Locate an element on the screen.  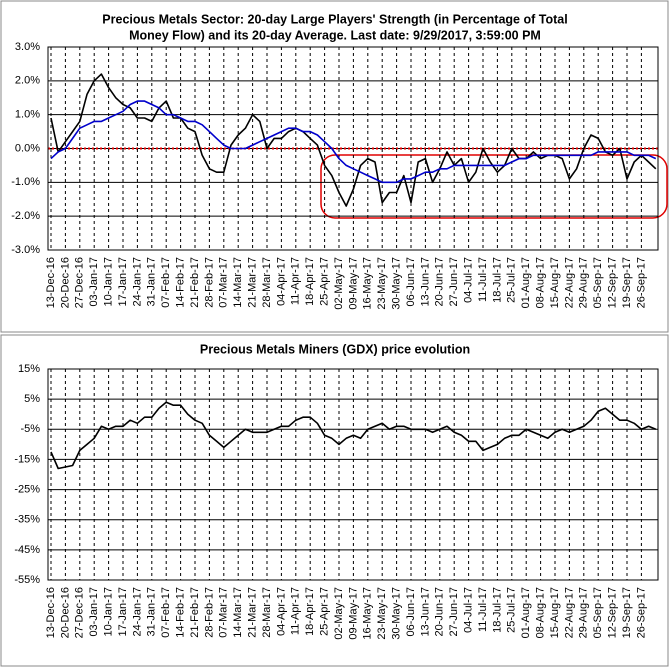
x-tick-label: 31-Jan-17 is located at coordinates (152, 612).